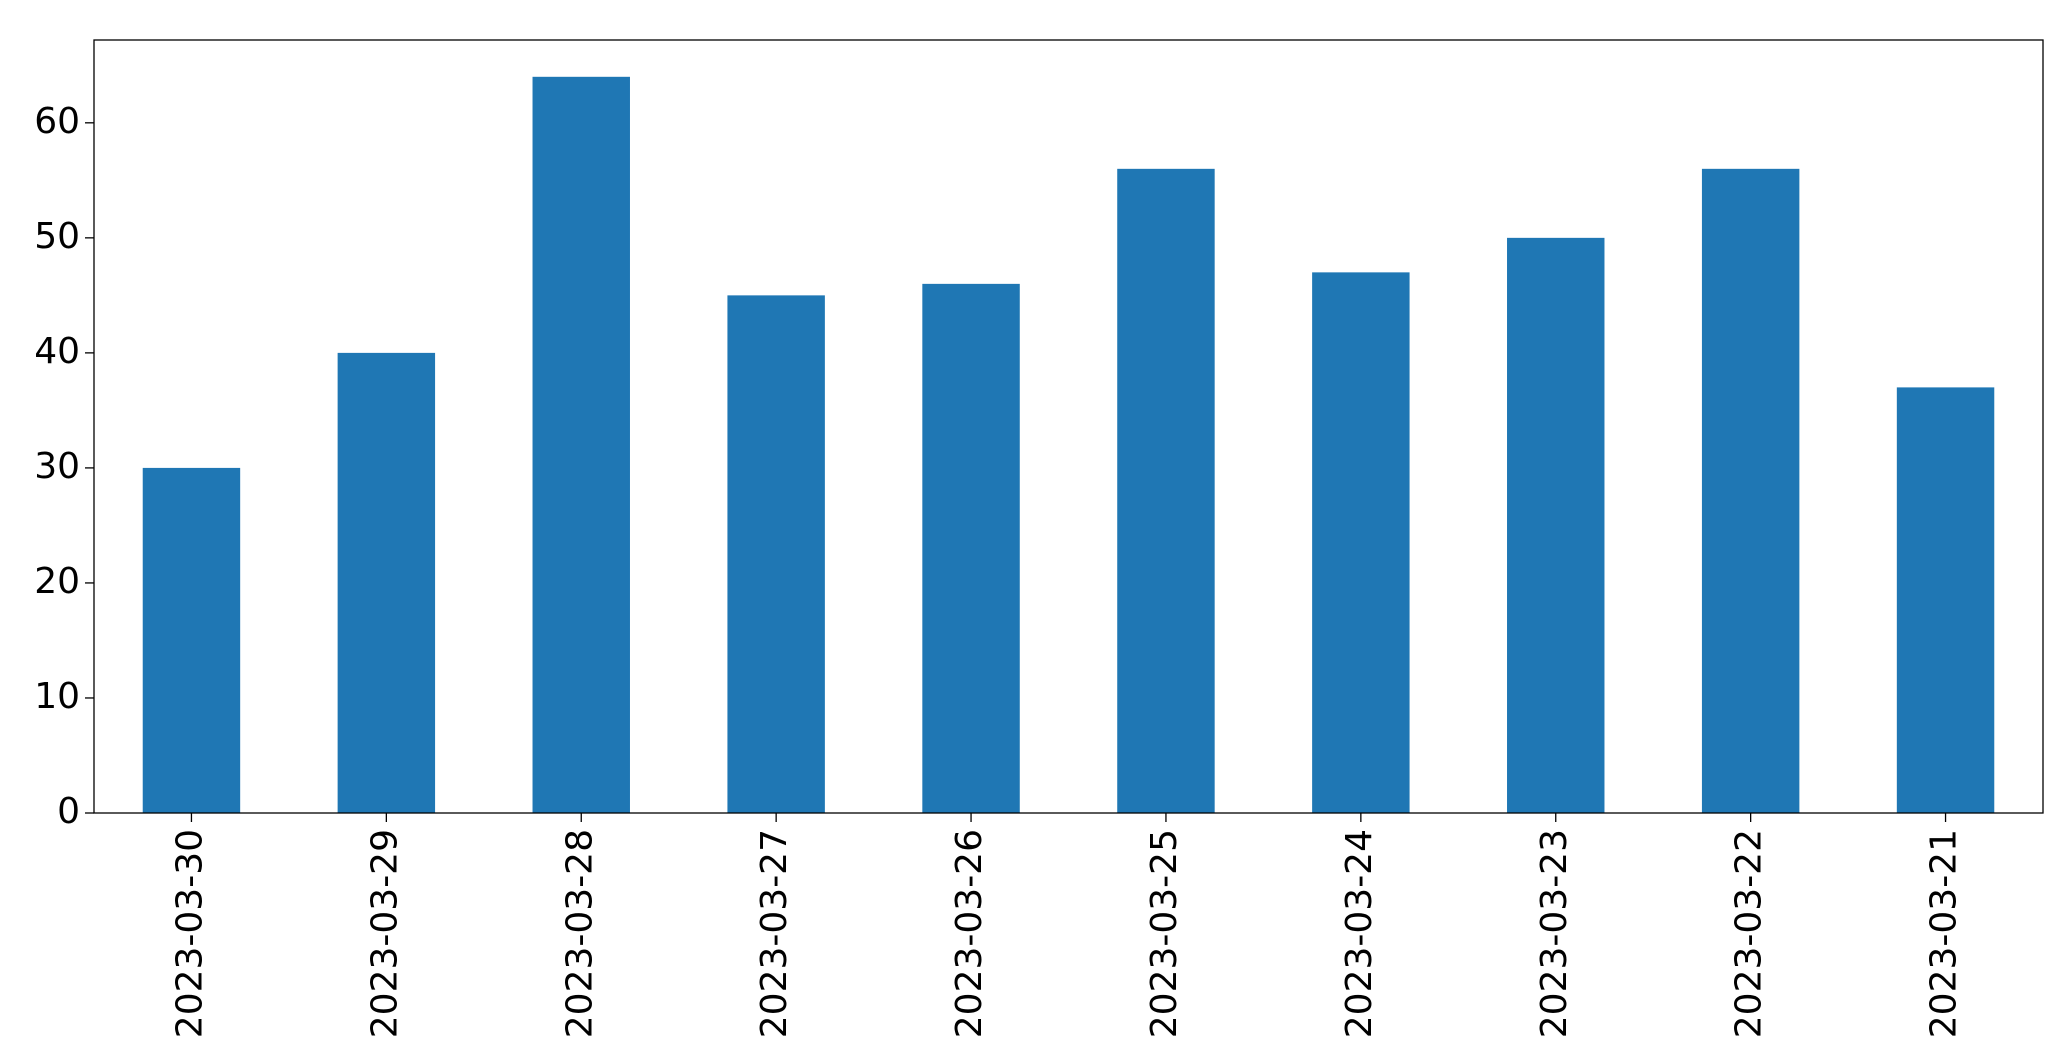 The height and width of the screenshot is (1061, 2071). Describe the element at coordinates (57, 581) in the screenshot. I see `y-tick-label: 20` at that location.